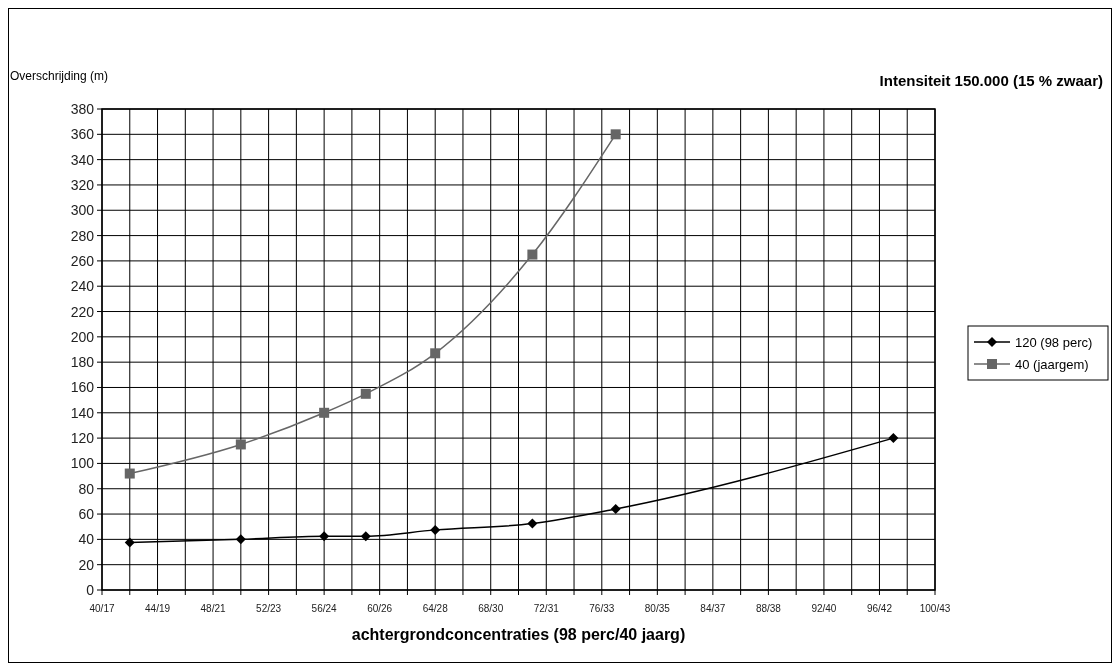  What do you see at coordinates (82, 387) in the screenshot?
I see `y-tick-label: 160` at bounding box center [82, 387].